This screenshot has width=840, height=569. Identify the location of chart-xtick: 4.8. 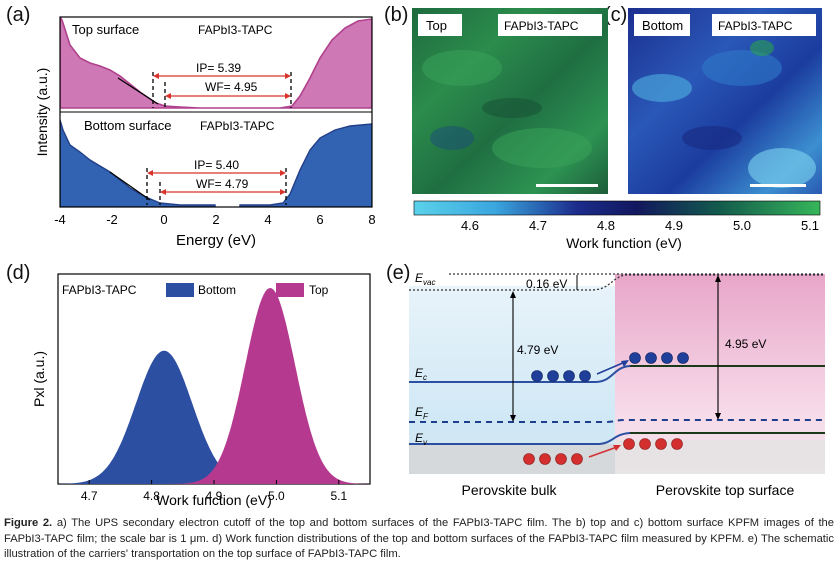
(151, 496).